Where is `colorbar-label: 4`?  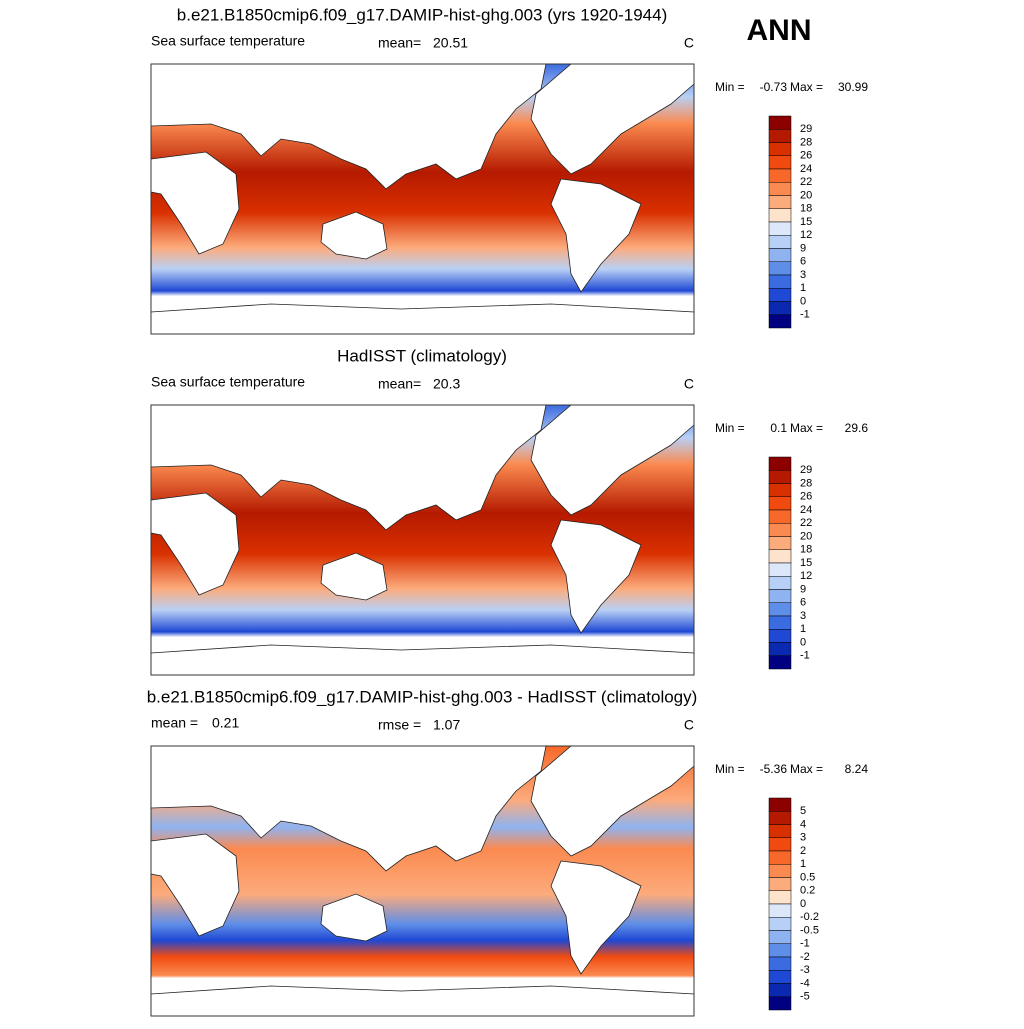 colorbar-label: 4 is located at coordinates (803, 824).